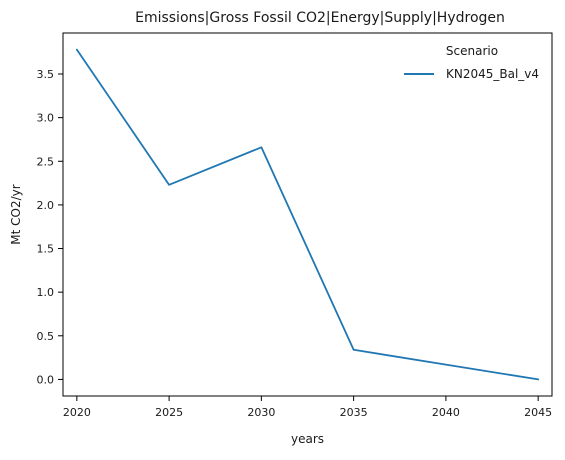  What do you see at coordinates (46, 74) in the screenshot?
I see `y-tick-label: 3.5` at bounding box center [46, 74].